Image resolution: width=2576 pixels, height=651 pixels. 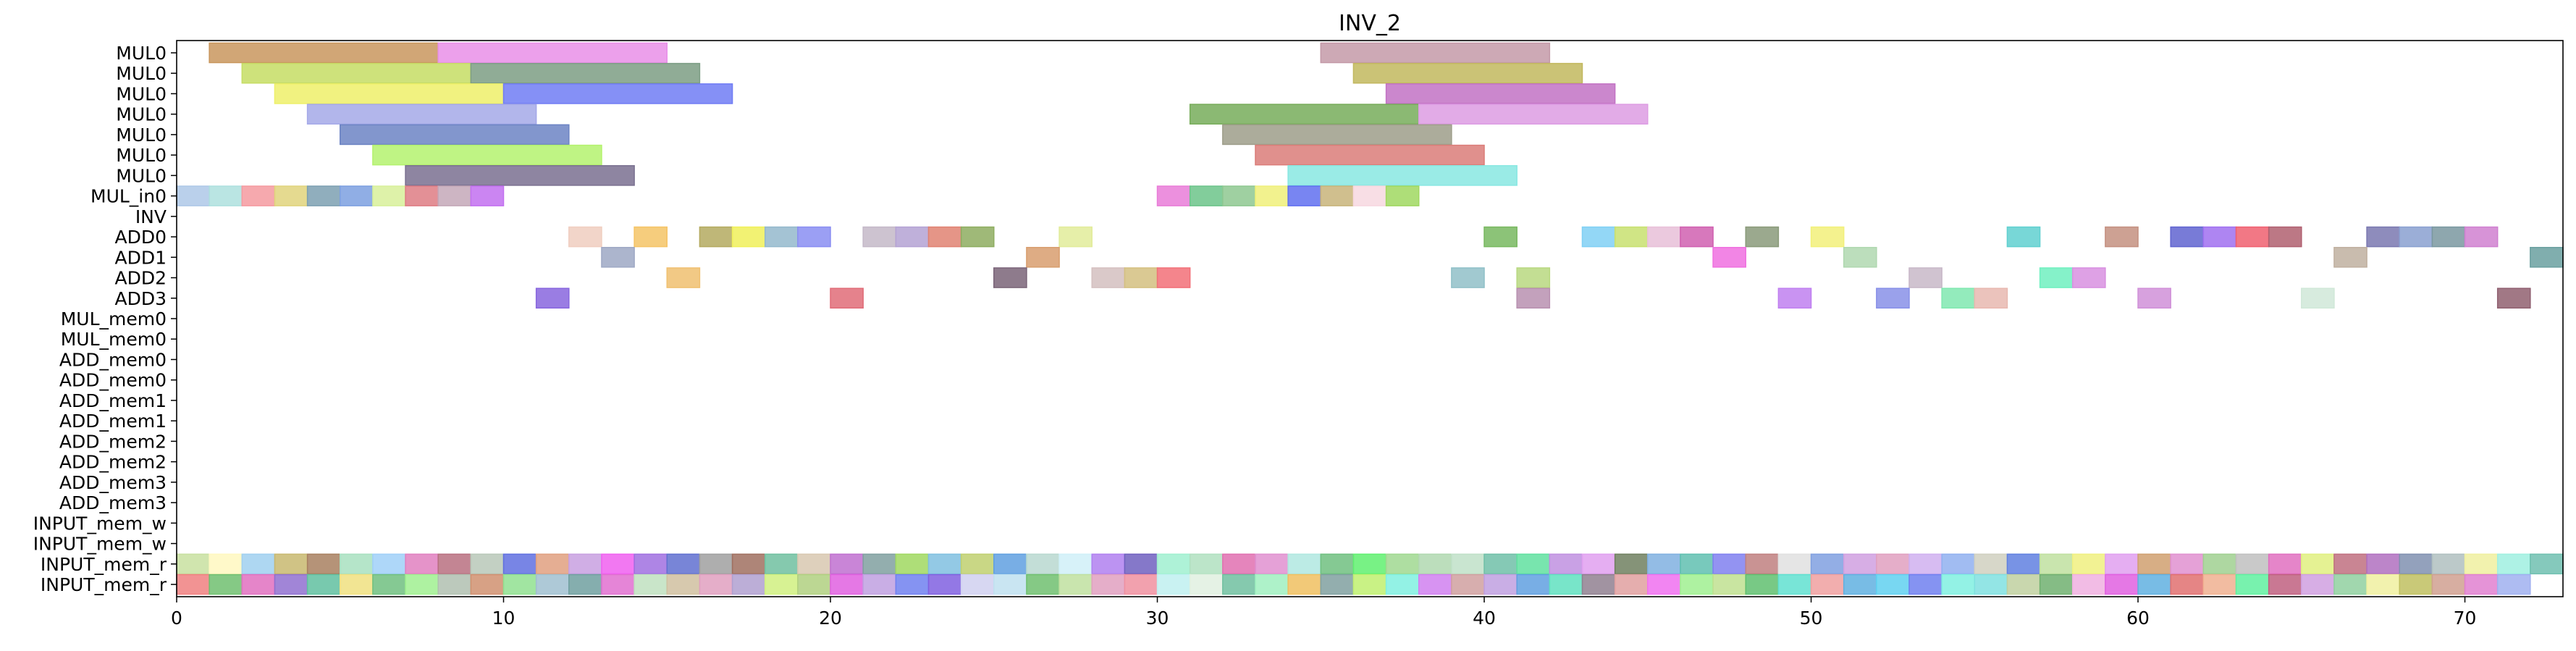 What do you see at coordinates (140, 298) in the screenshot?
I see `y-tick-label: ADD3` at bounding box center [140, 298].